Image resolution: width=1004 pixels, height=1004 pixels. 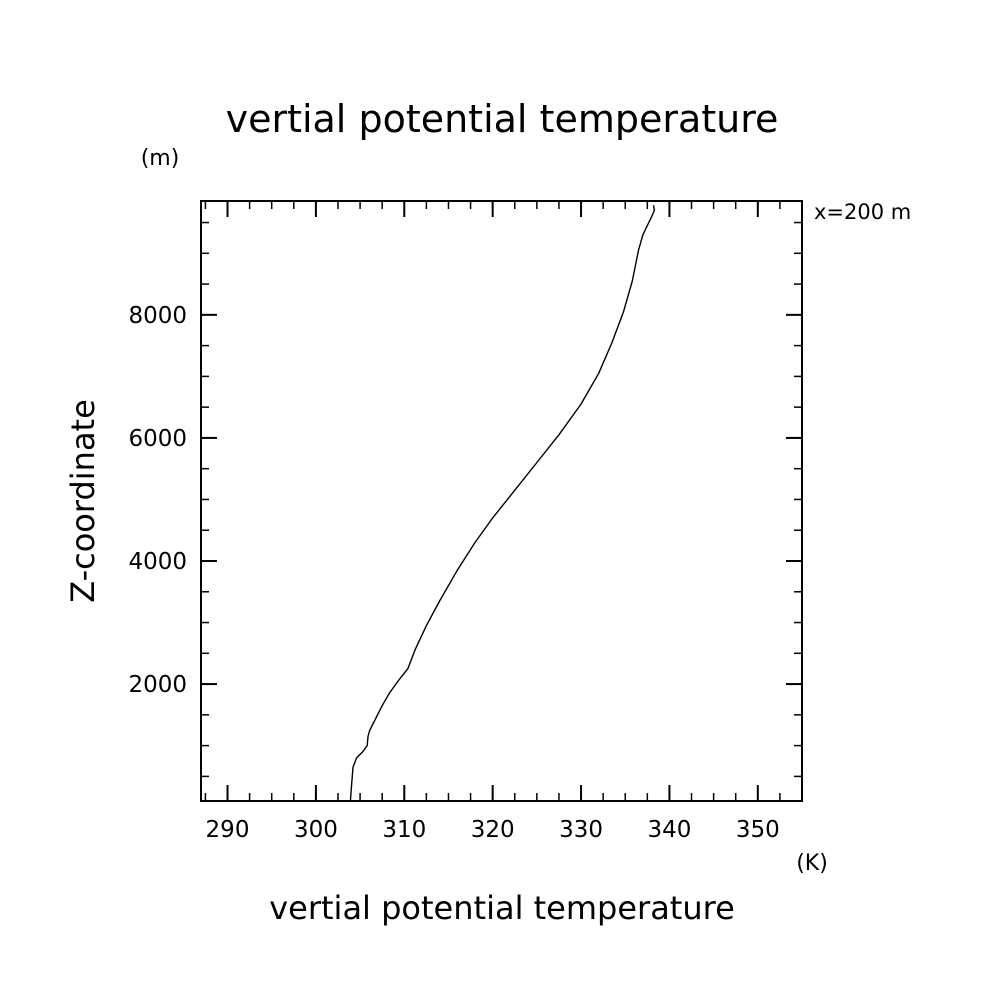 I want to click on x-tick-label: 350, so click(x=758, y=830).